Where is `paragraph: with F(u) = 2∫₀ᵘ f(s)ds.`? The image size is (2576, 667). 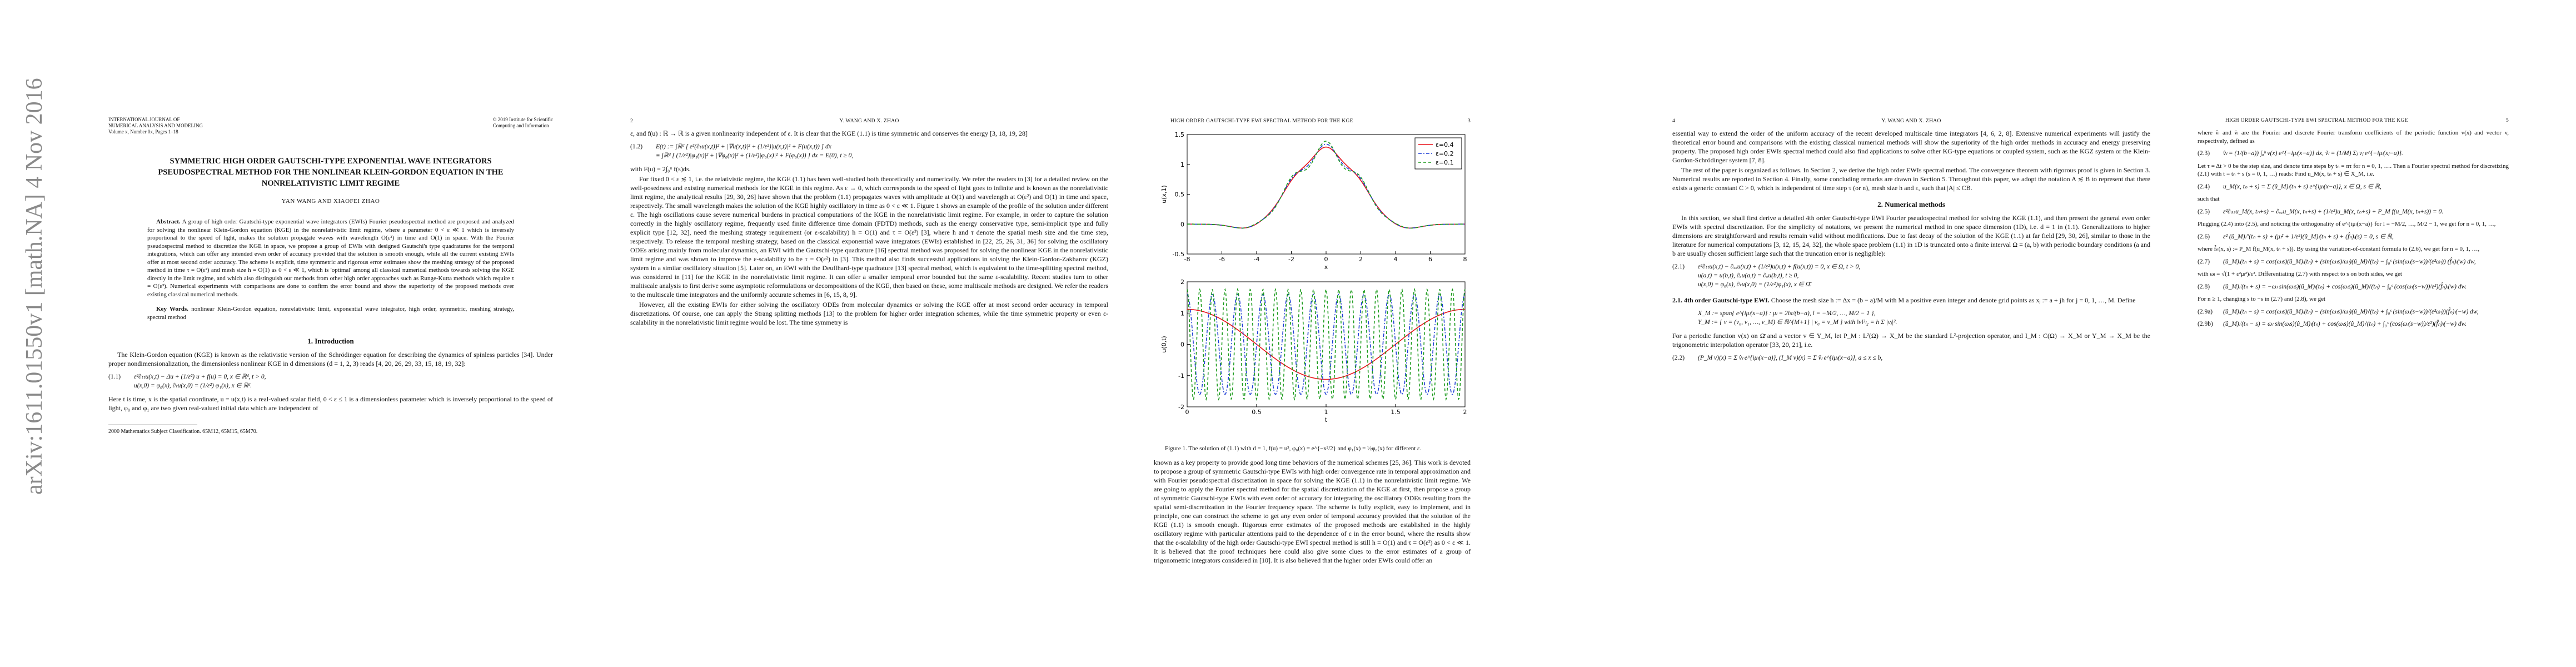
paragraph: with F(u) = 2∫₀ᵘ f(s)ds. is located at coordinates (660, 169).